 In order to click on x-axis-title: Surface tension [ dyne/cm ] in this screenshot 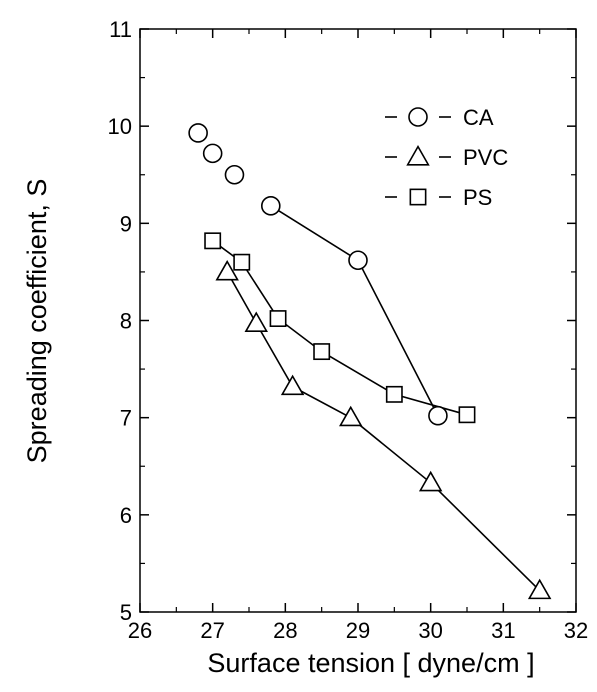, I will do `click(370, 663)`.